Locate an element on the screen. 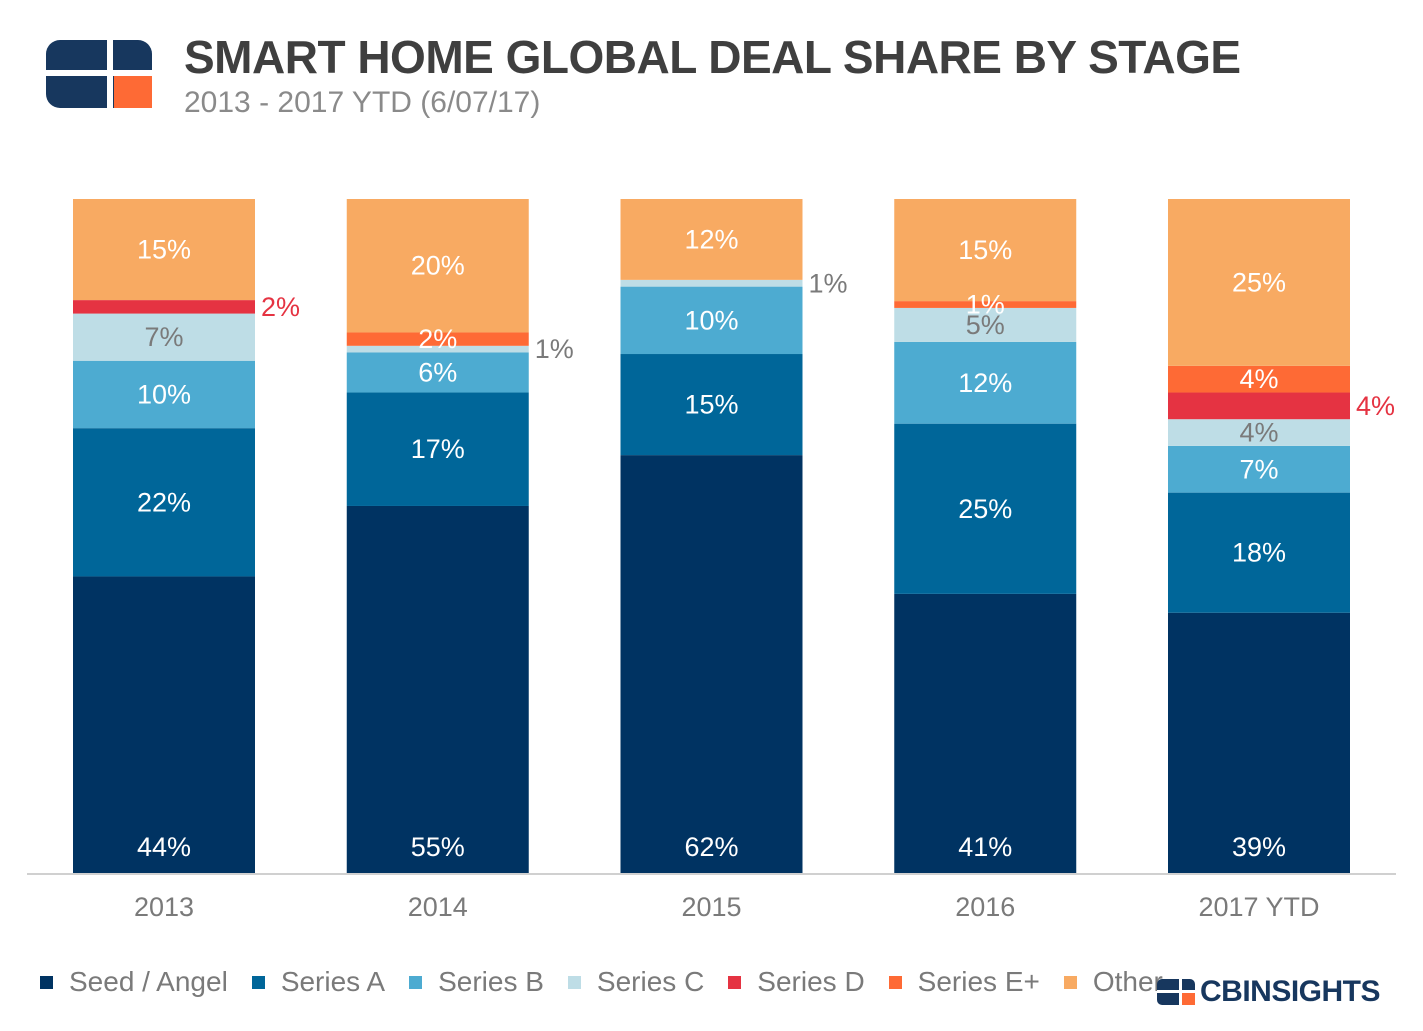 The width and height of the screenshot is (1423, 1031). data-label-series-e-2017-ytd: 4% is located at coordinates (1258, 379).